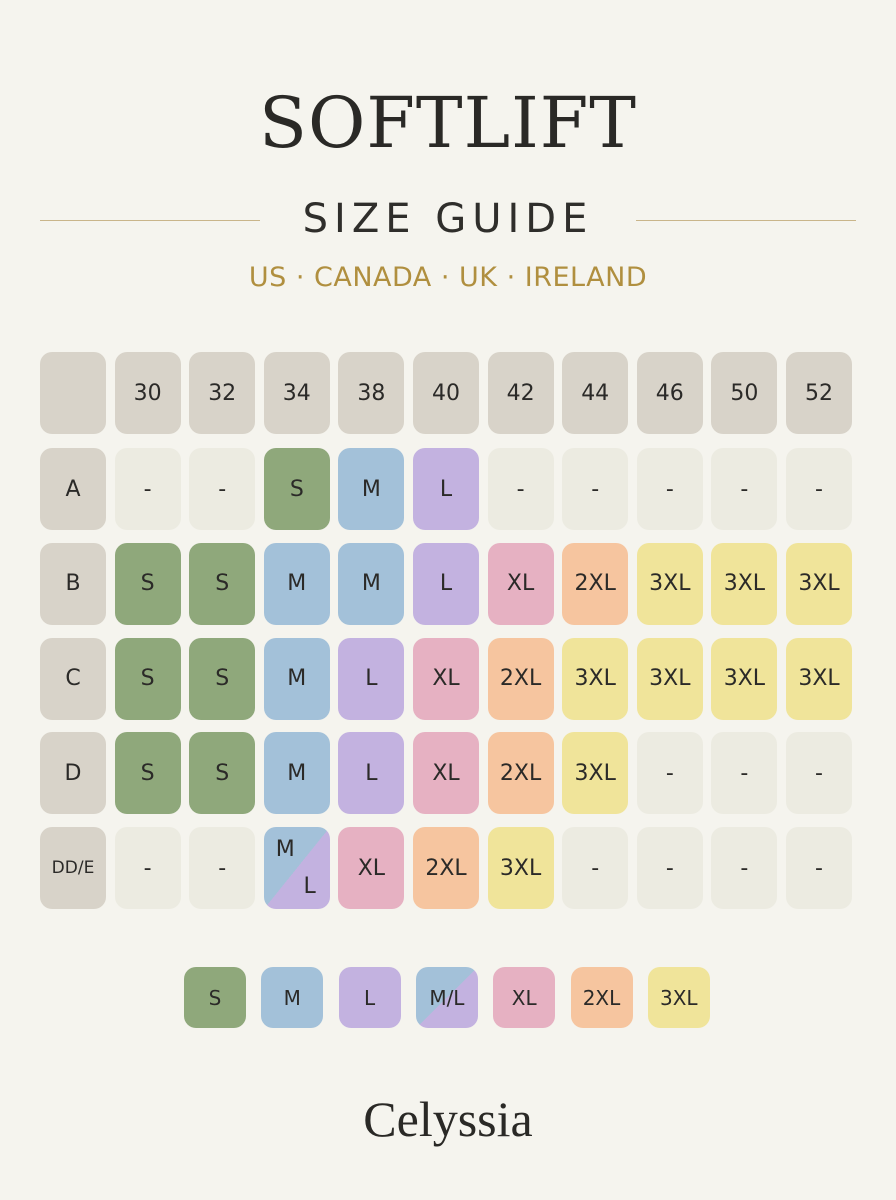 This screenshot has height=1200, width=896. I want to click on row-label: A, so click(73, 489).